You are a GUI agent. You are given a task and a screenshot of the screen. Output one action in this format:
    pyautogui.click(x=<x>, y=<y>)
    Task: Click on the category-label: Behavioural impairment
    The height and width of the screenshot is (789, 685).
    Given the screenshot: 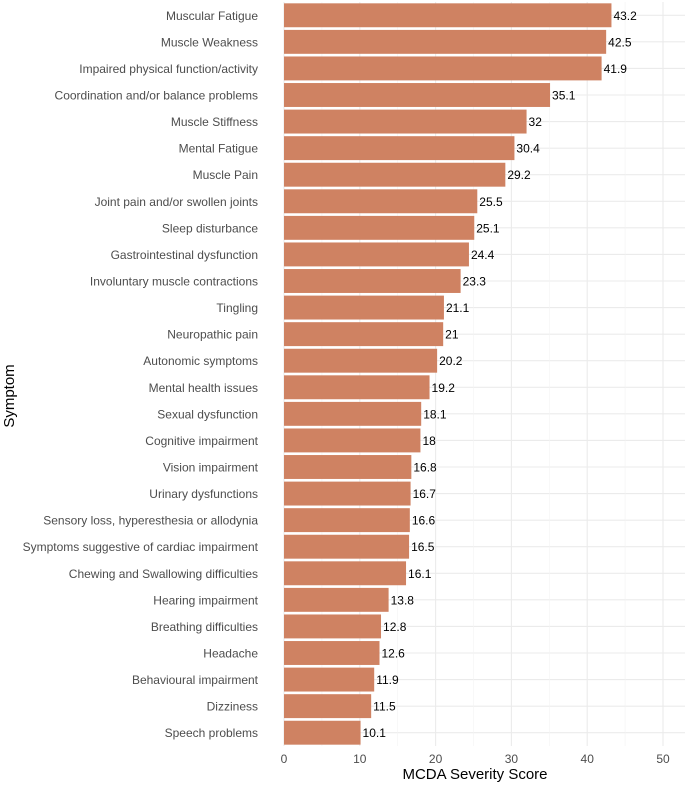 What is the action you would take?
    pyautogui.click(x=195, y=680)
    